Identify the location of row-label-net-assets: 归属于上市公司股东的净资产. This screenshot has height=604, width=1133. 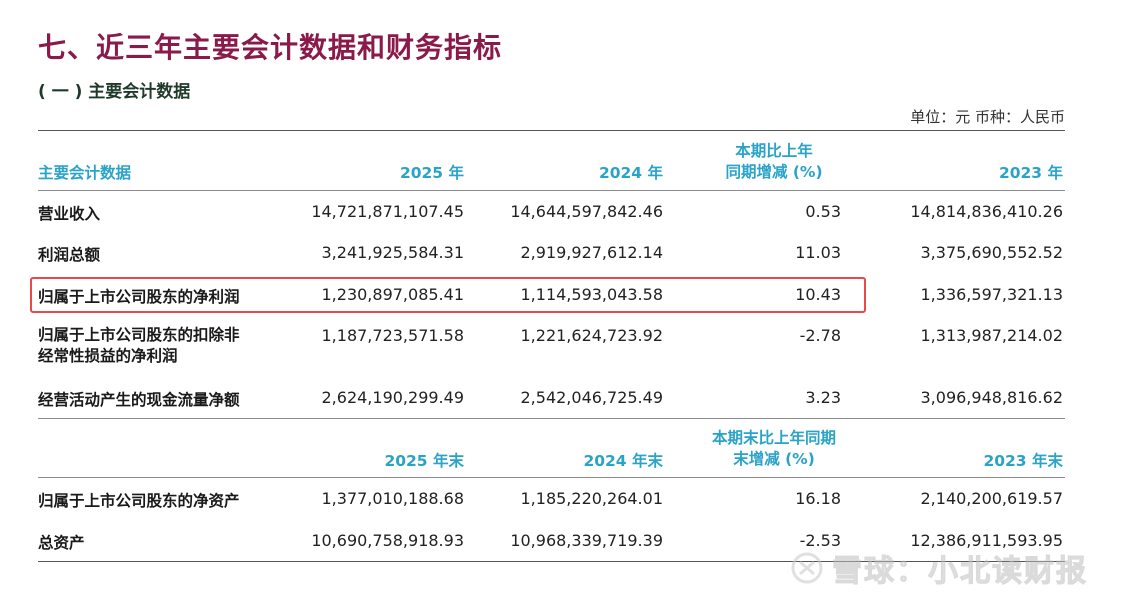
(139, 501).